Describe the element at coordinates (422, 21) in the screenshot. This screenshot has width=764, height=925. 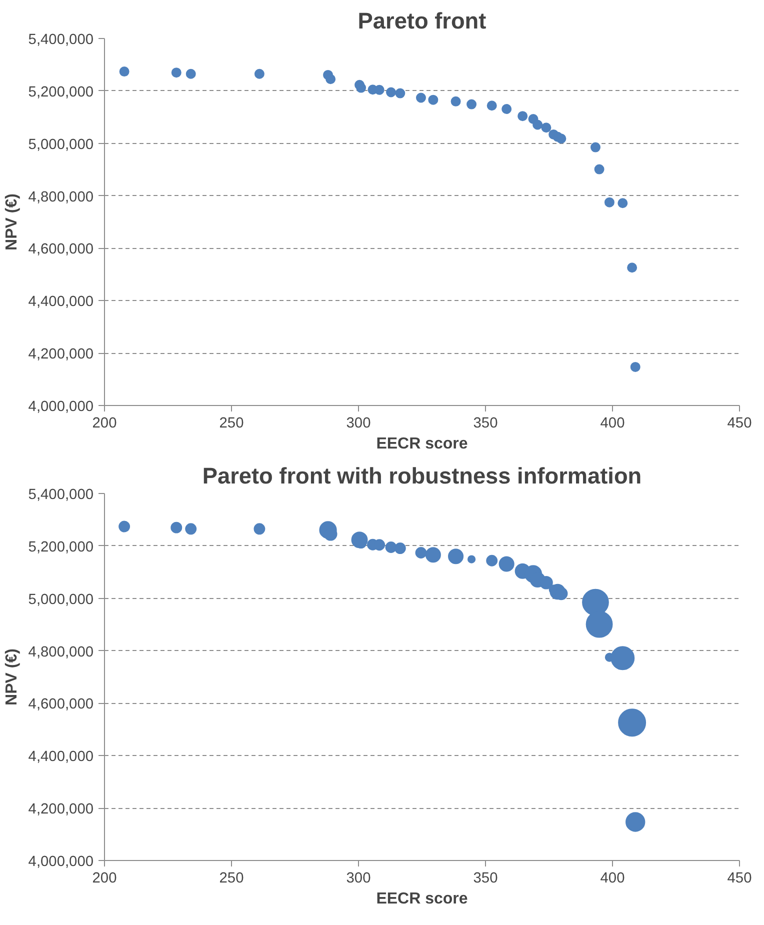
I see `chart-title: Pareto front` at that location.